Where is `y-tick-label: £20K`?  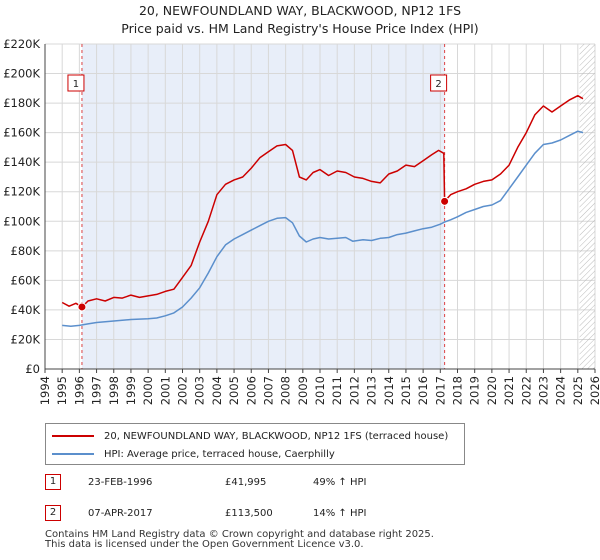
y-tick-label: £20K is located at coordinates (26, 339).